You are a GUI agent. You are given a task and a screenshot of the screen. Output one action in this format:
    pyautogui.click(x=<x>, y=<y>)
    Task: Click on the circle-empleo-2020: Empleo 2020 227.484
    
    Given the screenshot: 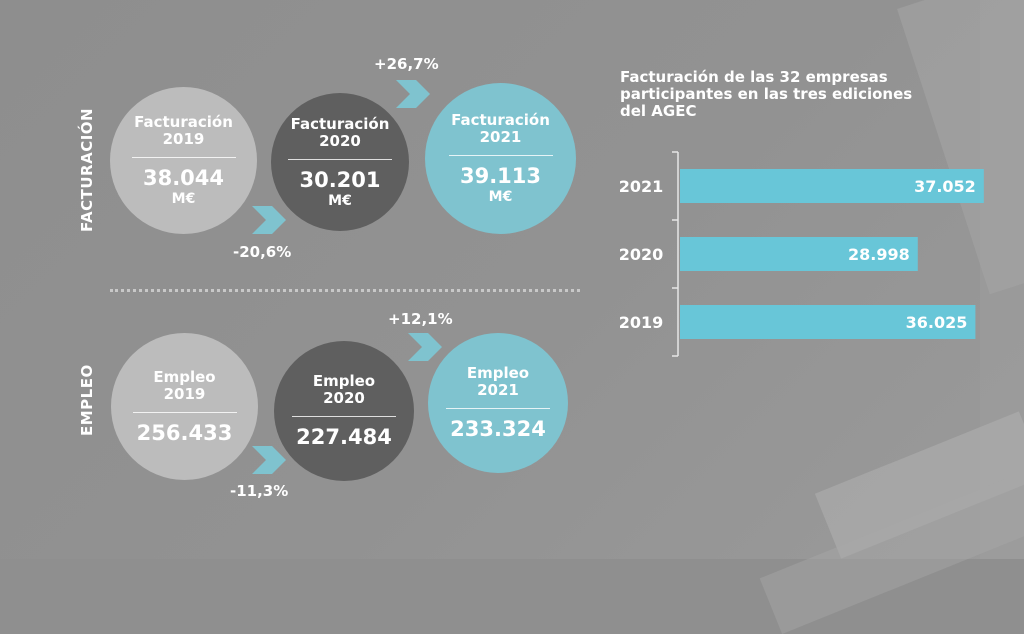 What is the action you would take?
    pyautogui.click(x=344, y=411)
    